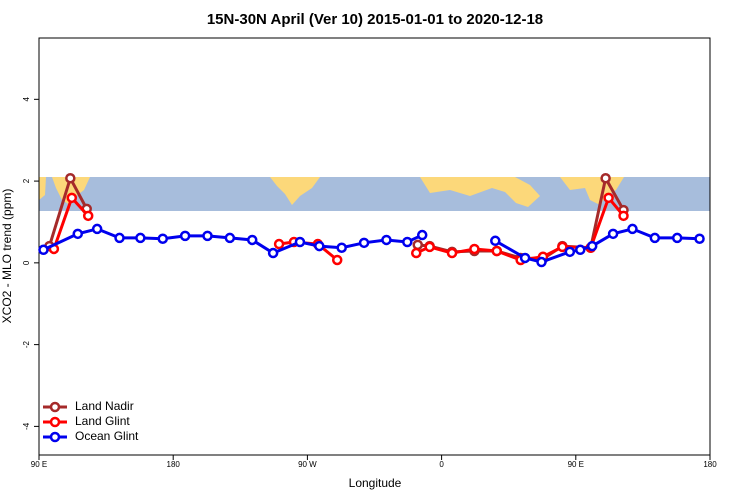 Image resolution: width=750 pixels, height=500 pixels. I want to click on y-tick-label: 2, so click(26, 180).